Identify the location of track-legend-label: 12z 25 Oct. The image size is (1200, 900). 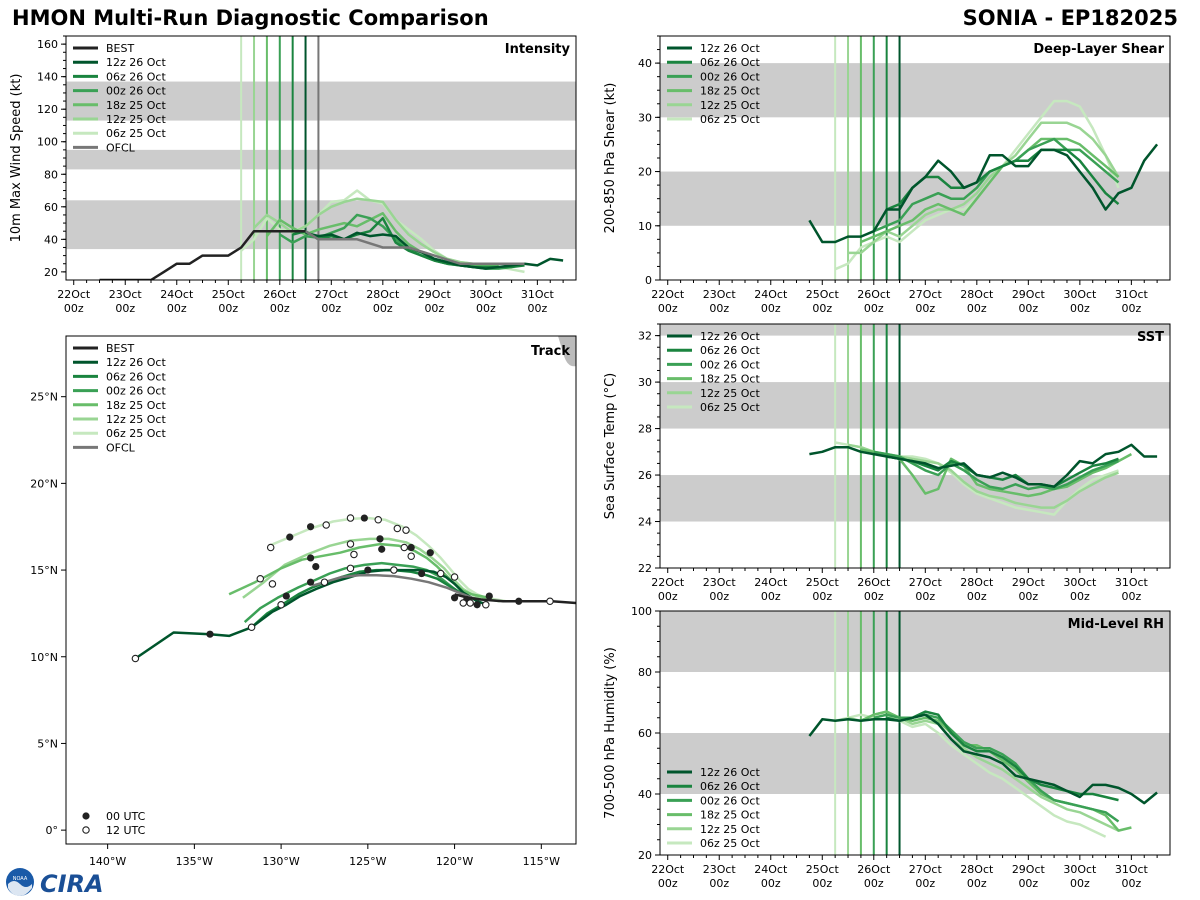
(136, 419).